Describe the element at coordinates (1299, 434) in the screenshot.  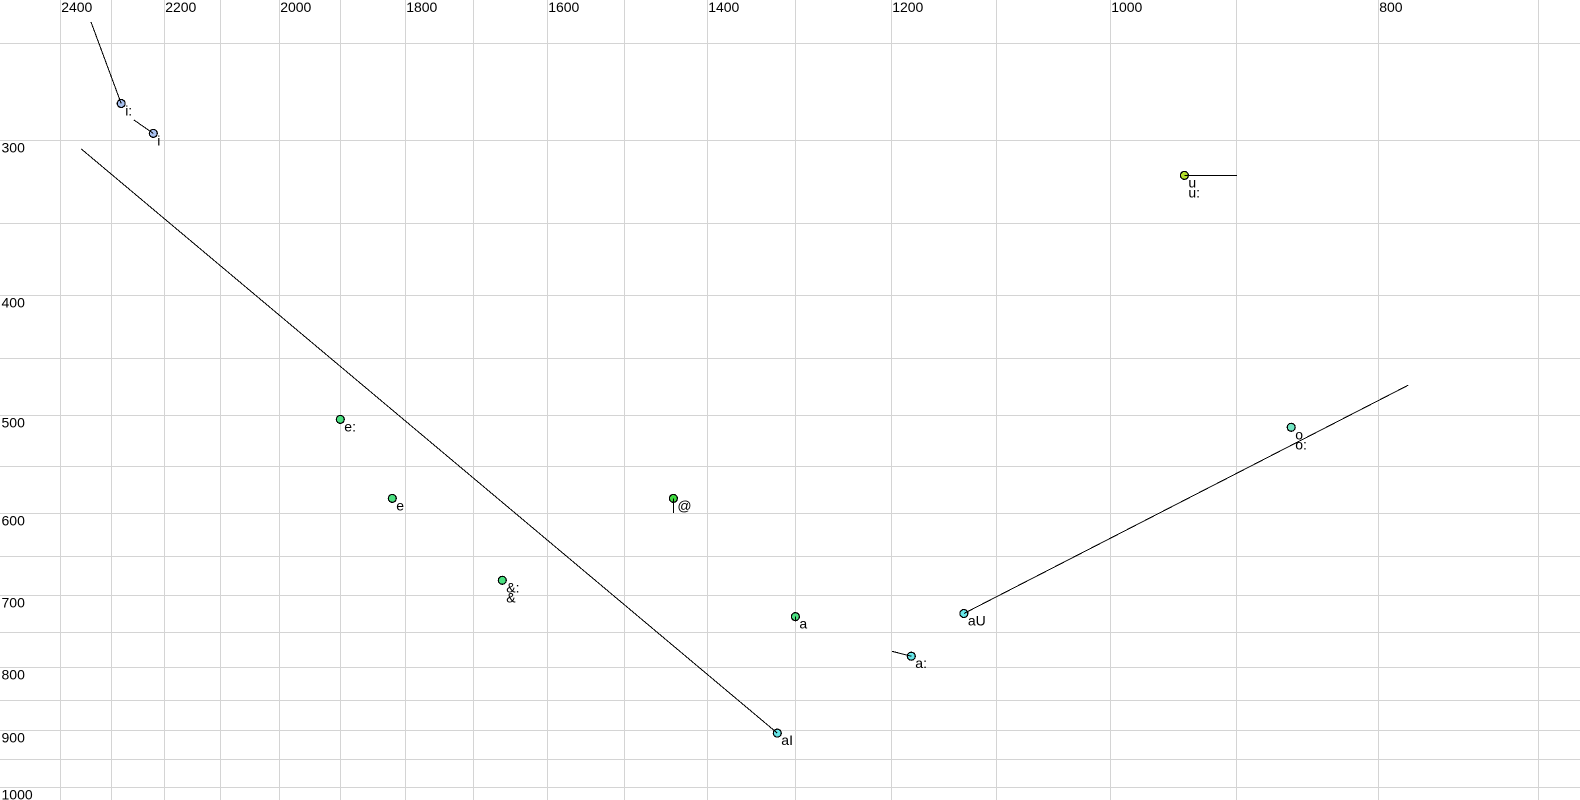
I see `svg-text: o` at that location.